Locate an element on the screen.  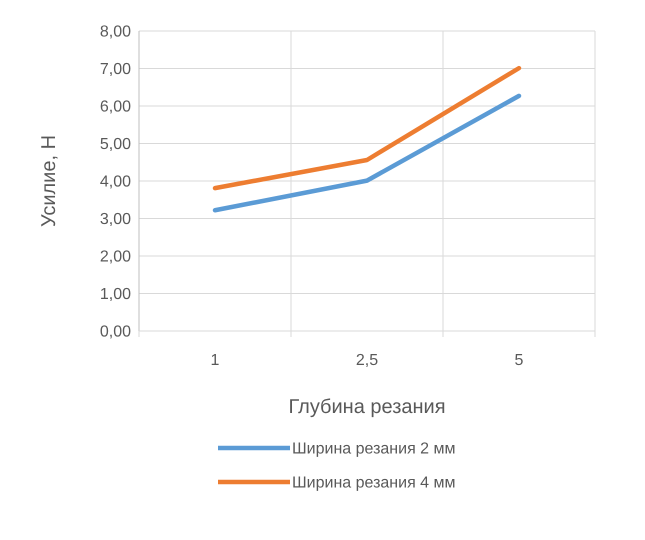
x-tick-label: 5 is located at coordinates (519, 360).